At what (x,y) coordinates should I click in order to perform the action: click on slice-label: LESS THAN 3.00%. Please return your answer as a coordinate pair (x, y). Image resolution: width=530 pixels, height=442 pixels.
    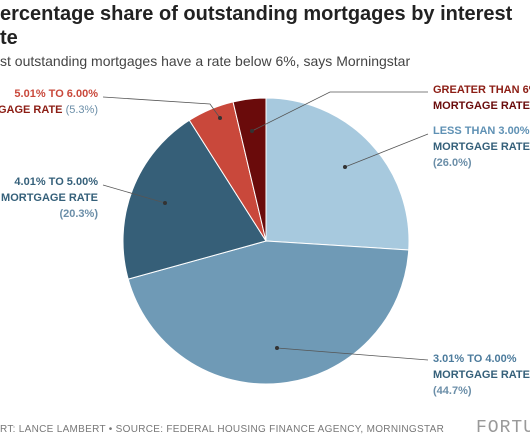
    Looking at the image, I should click on (481, 131).